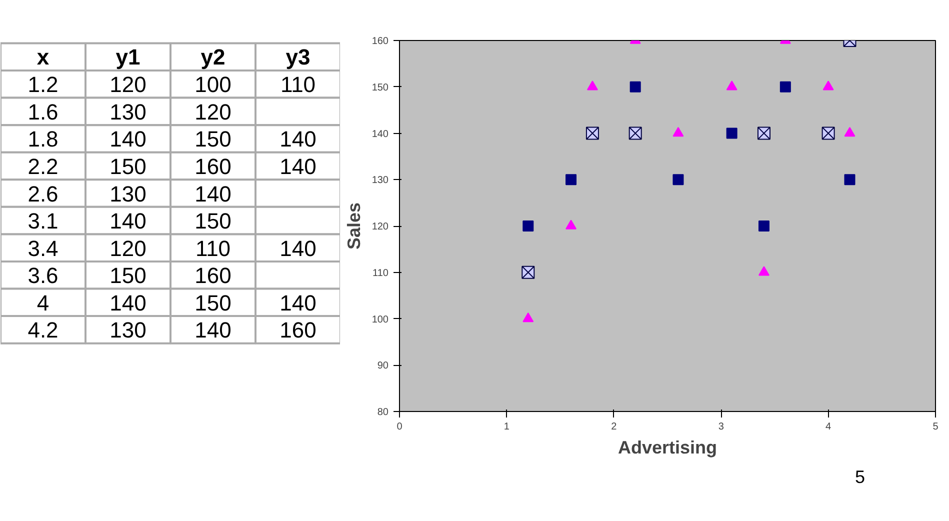 The width and height of the screenshot is (949, 521). What do you see at coordinates (43, 166) in the screenshot?
I see `y-tick-label: 2.2` at bounding box center [43, 166].